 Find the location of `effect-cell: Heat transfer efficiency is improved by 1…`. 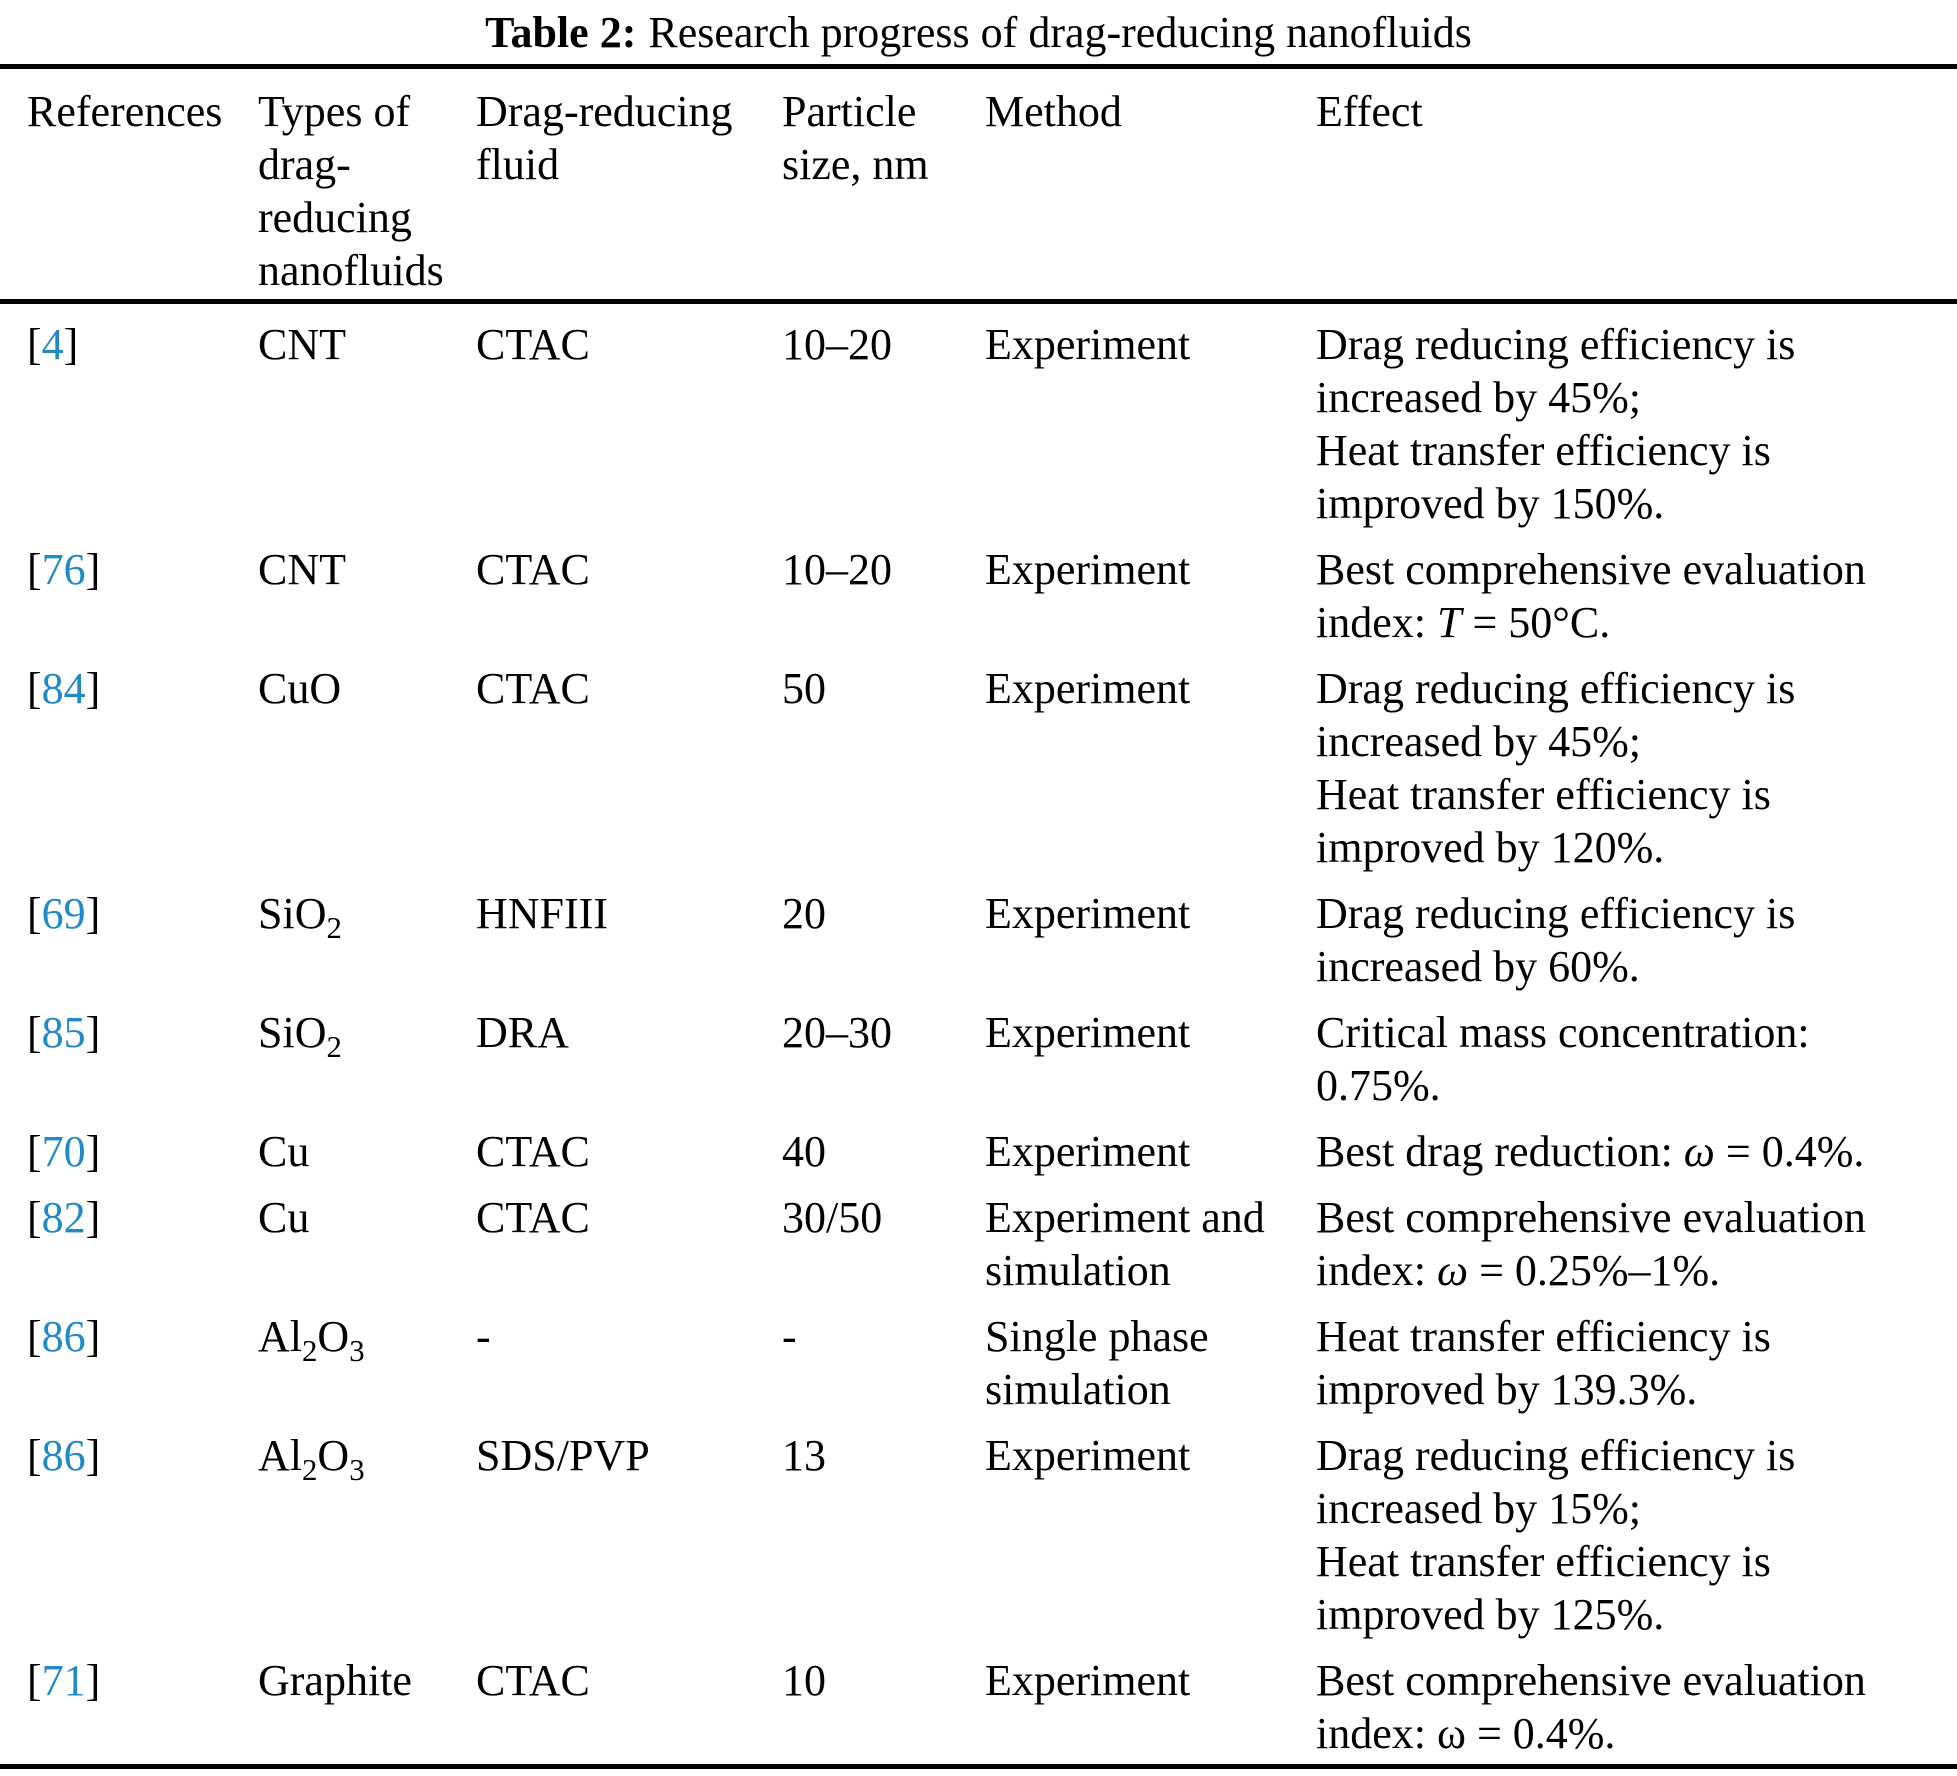

effect-cell: Heat transfer efficiency is improved by 1… is located at coordinates (1543, 1363).